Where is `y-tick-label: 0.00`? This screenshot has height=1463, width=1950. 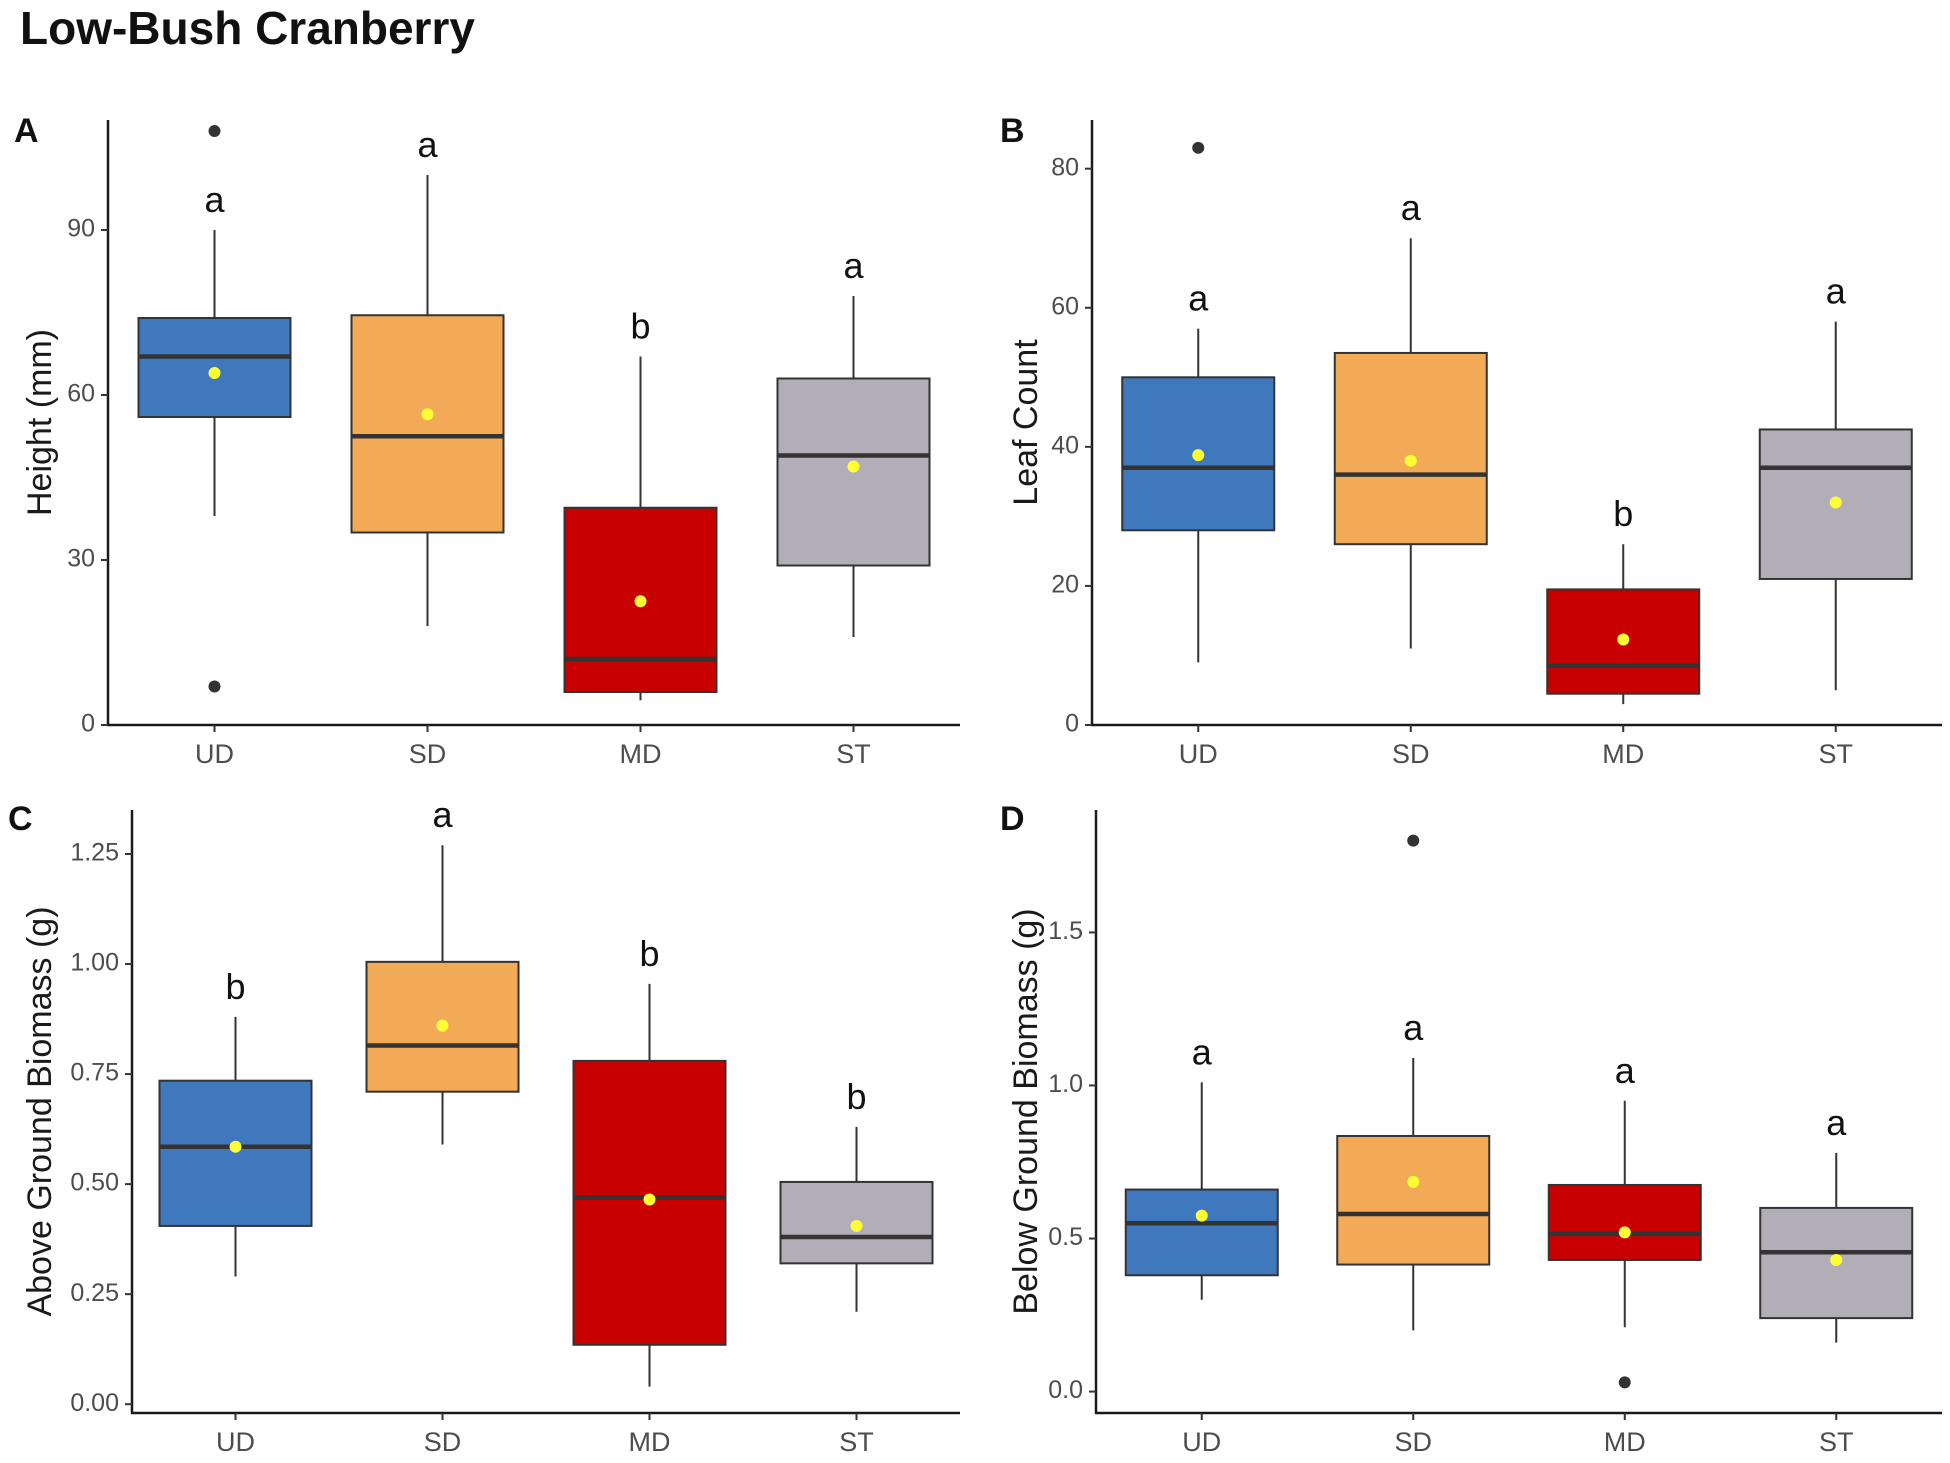 y-tick-label: 0.00 is located at coordinates (94, 1403).